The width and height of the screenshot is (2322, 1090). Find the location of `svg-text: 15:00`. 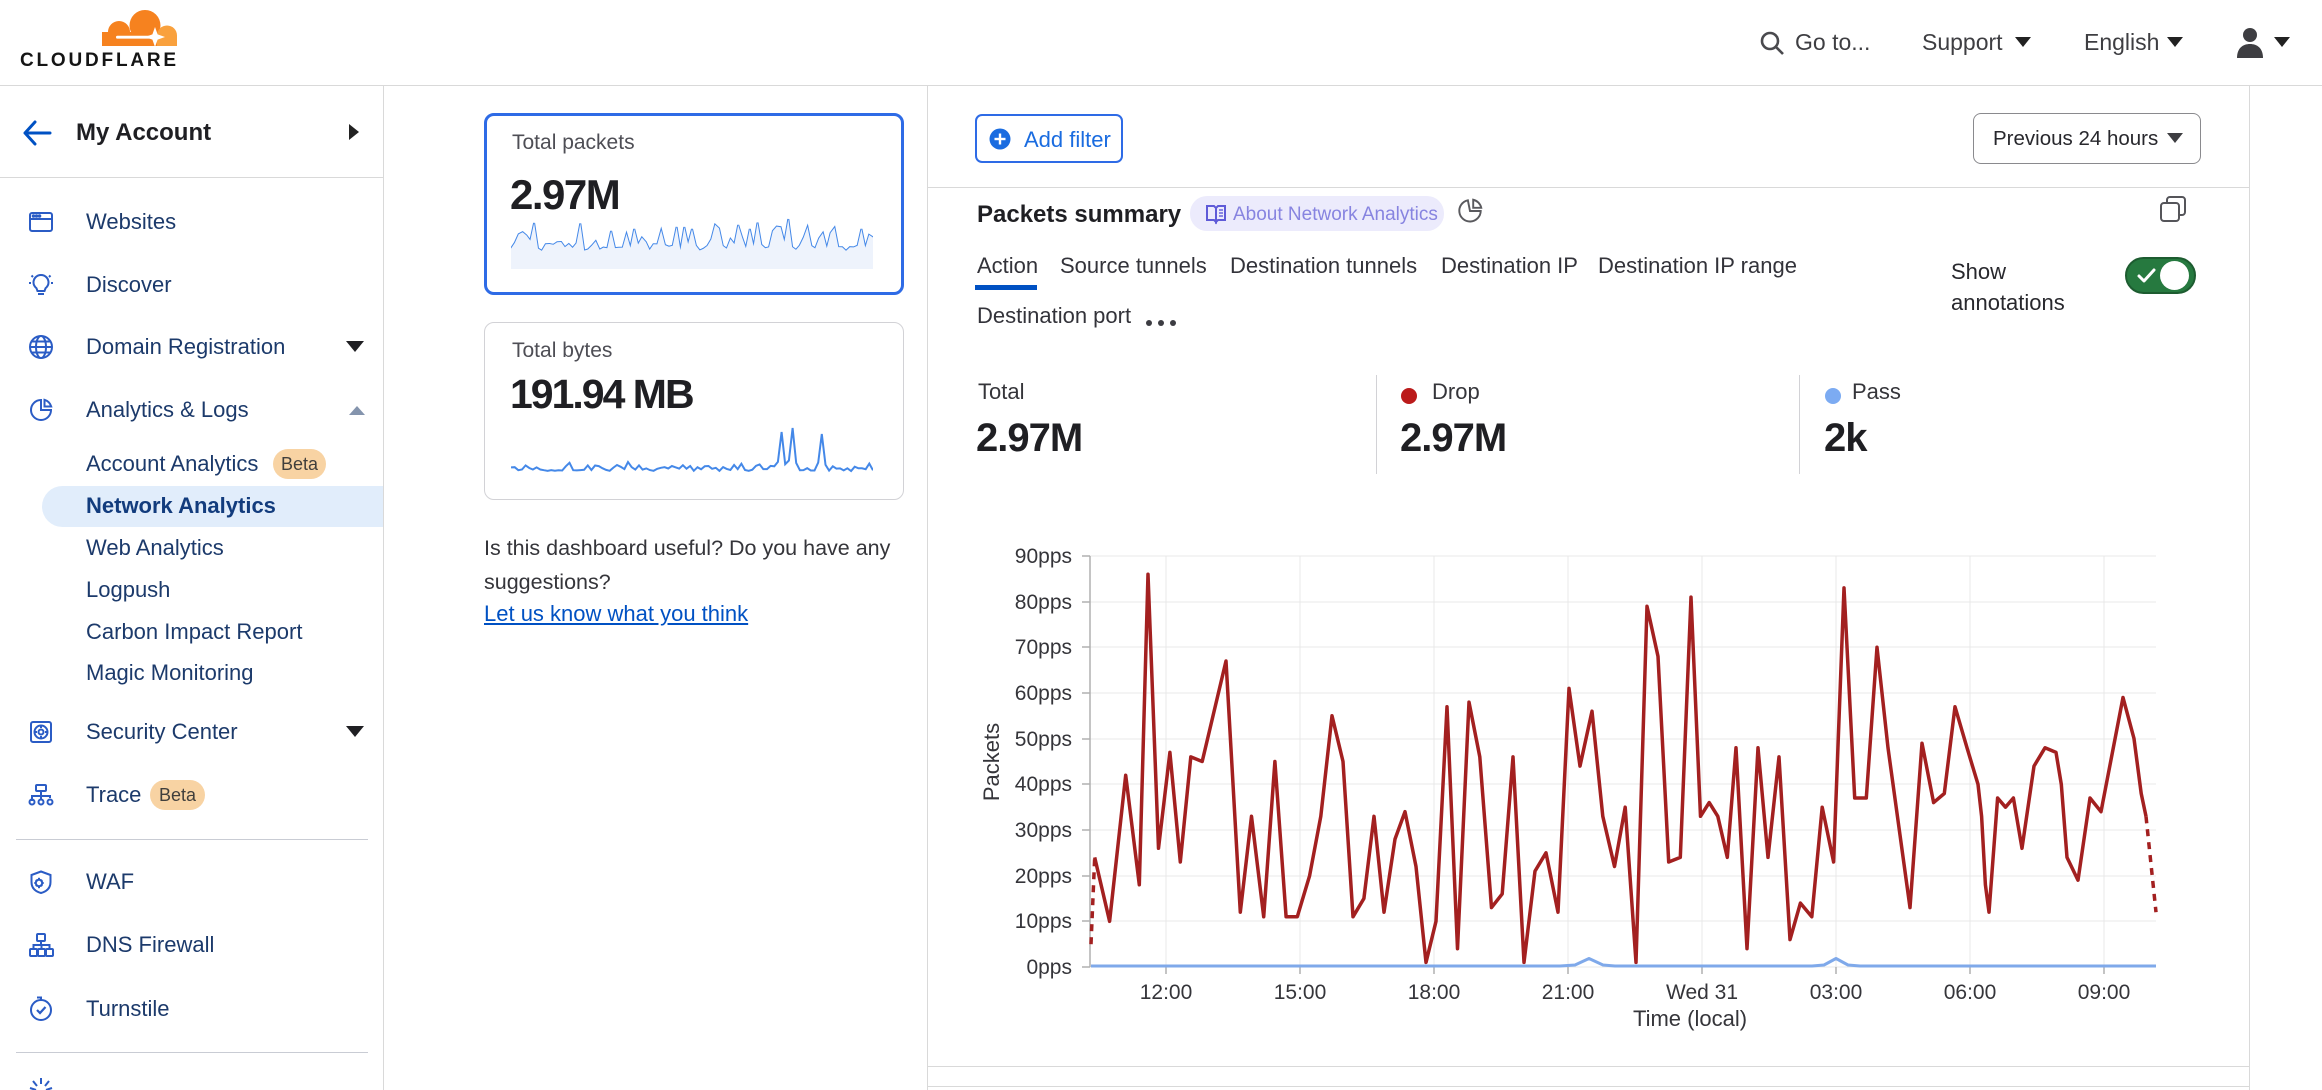

svg-text: 15:00 is located at coordinates (1300, 992).